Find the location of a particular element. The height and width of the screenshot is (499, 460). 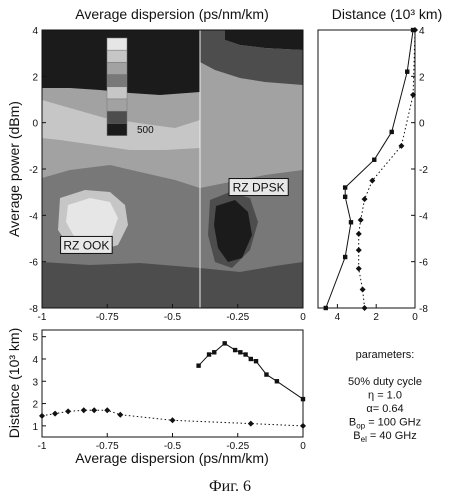

right-frame is located at coordinates (366, 169).